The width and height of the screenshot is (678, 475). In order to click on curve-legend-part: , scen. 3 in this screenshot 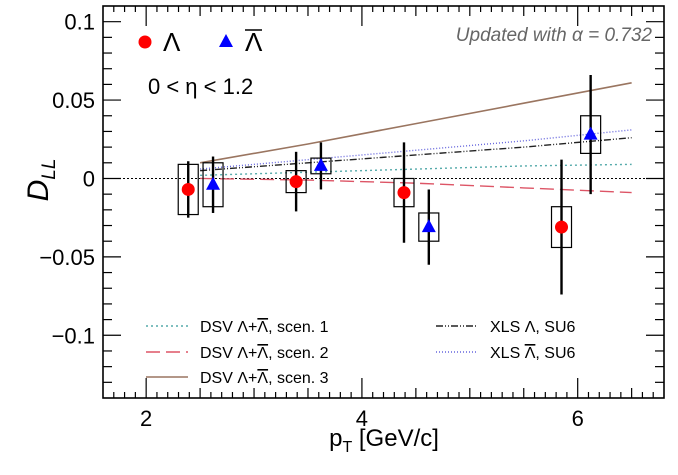, I will do `click(298, 378)`.